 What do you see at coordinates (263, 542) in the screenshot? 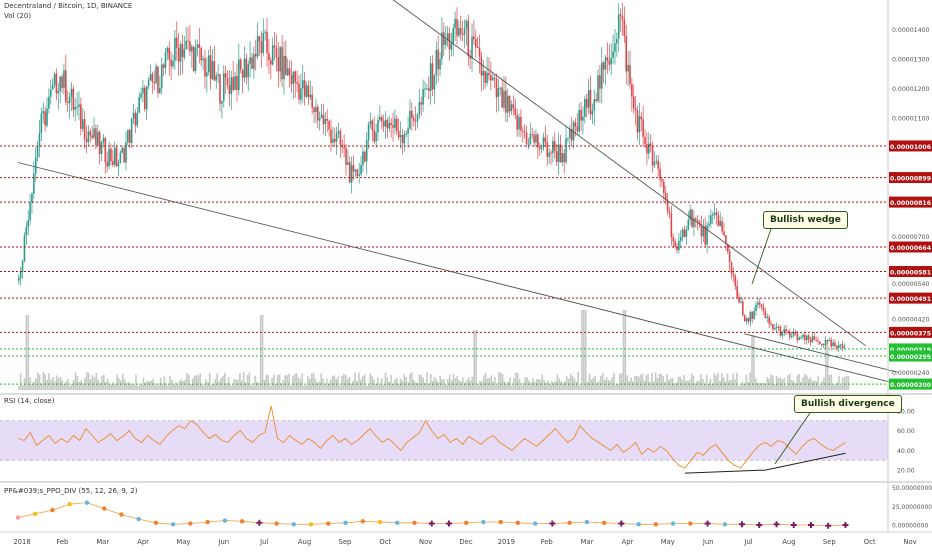
I see `time-tick-label: Jul` at bounding box center [263, 542].